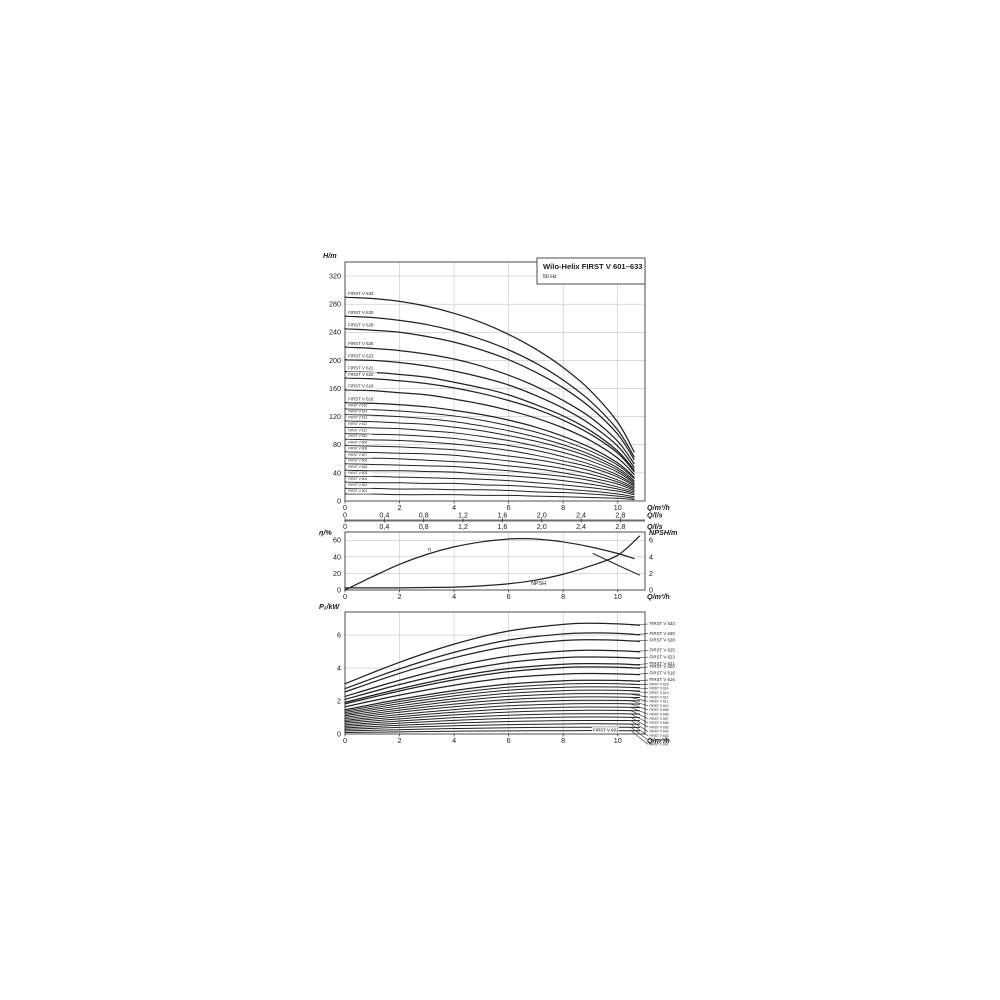  What do you see at coordinates (345, 596) in the screenshot?
I see `efficiency-x-tick-bottom: 0` at bounding box center [345, 596].